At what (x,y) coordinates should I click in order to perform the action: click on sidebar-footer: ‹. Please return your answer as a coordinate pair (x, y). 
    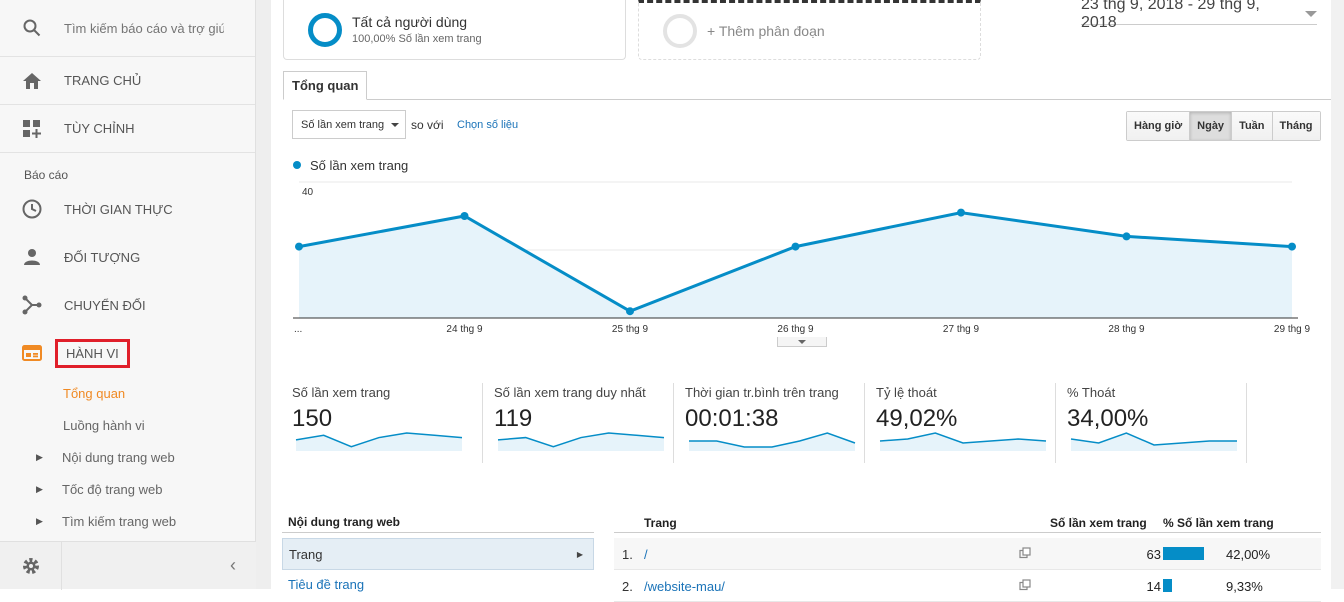
    Looking at the image, I should click on (128, 565).